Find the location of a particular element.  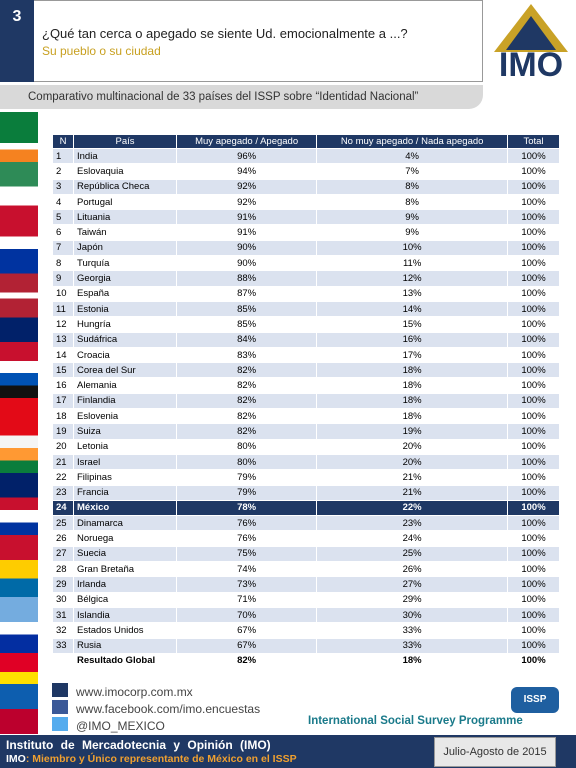

cell: 26 is located at coordinates (63, 538).